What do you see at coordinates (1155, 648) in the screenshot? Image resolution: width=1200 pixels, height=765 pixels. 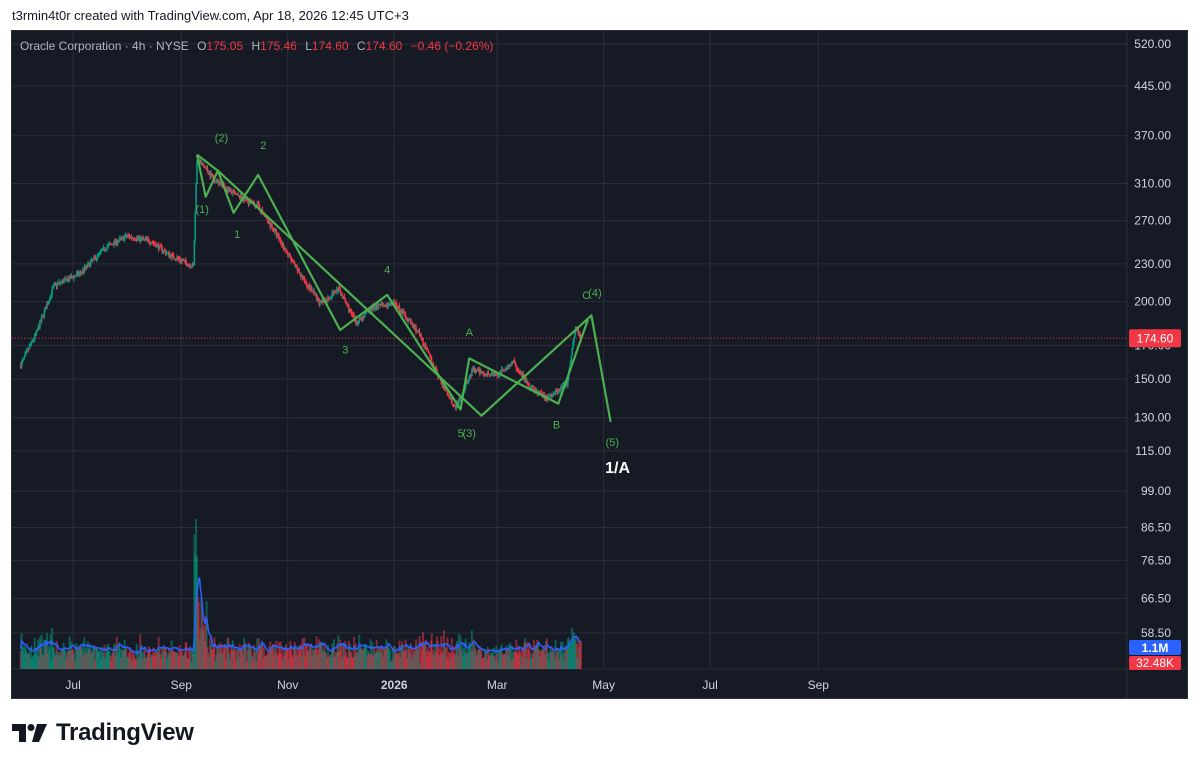 I see `volume-ma-value: 1.1M` at bounding box center [1155, 648].